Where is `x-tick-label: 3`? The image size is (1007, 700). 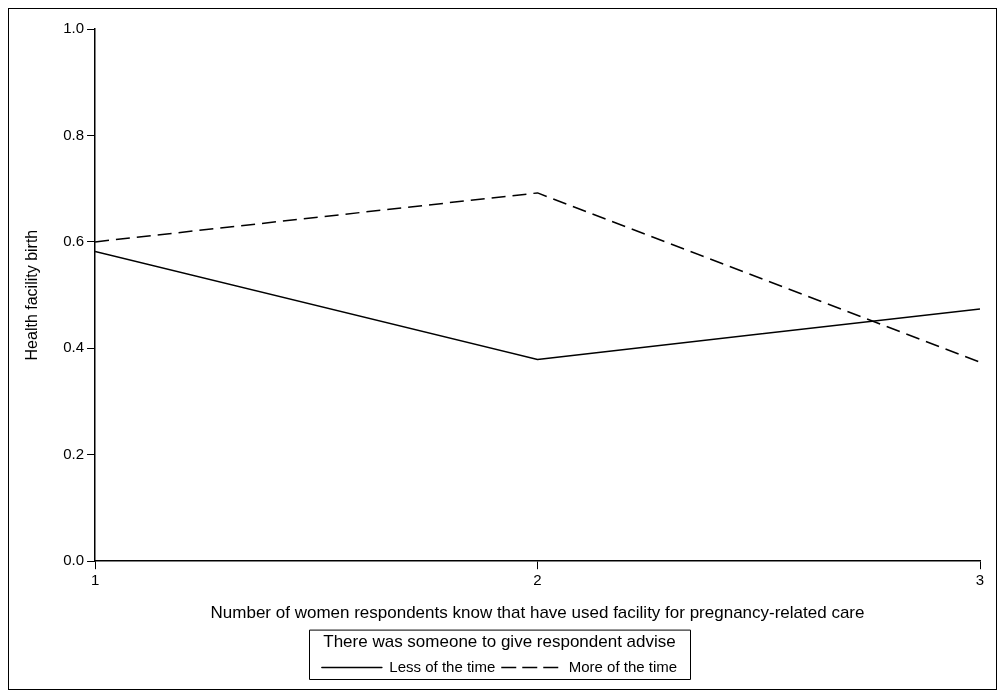 x-tick-label: 3 is located at coordinates (980, 580).